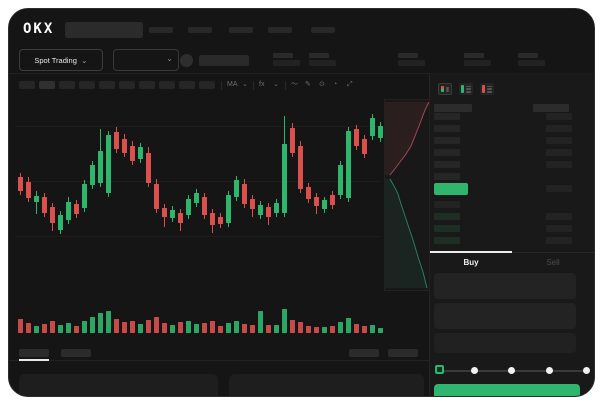  What do you see at coordinates (505, 286) in the screenshot?
I see `price-input` at bounding box center [505, 286].